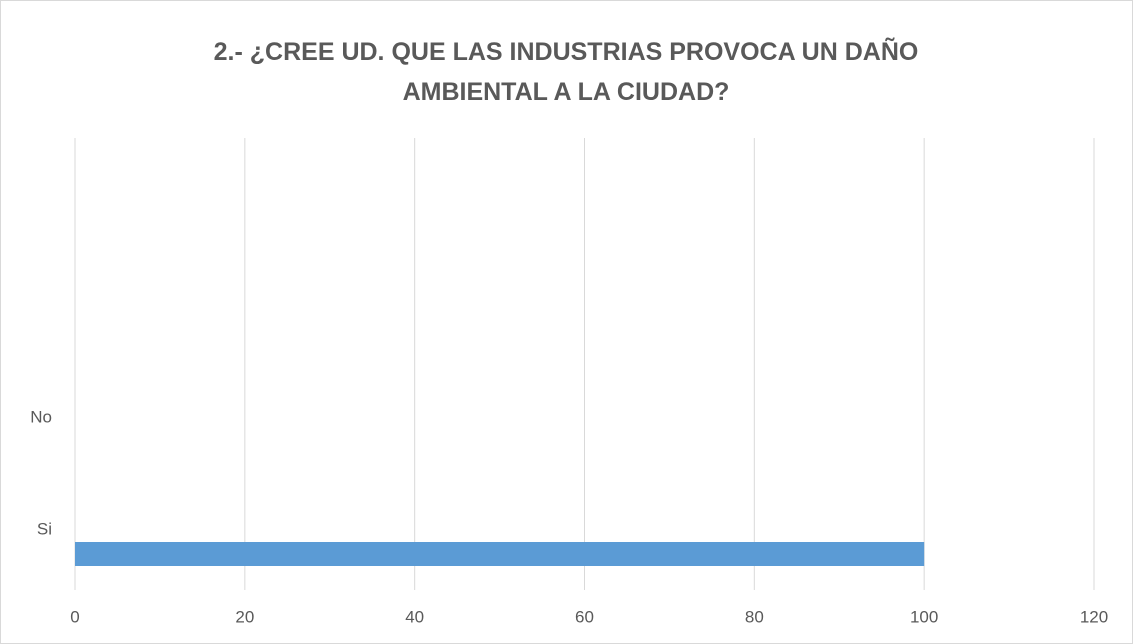 The height and width of the screenshot is (644, 1133). I want to click on x-tick-label: 60, so click(584, 616).